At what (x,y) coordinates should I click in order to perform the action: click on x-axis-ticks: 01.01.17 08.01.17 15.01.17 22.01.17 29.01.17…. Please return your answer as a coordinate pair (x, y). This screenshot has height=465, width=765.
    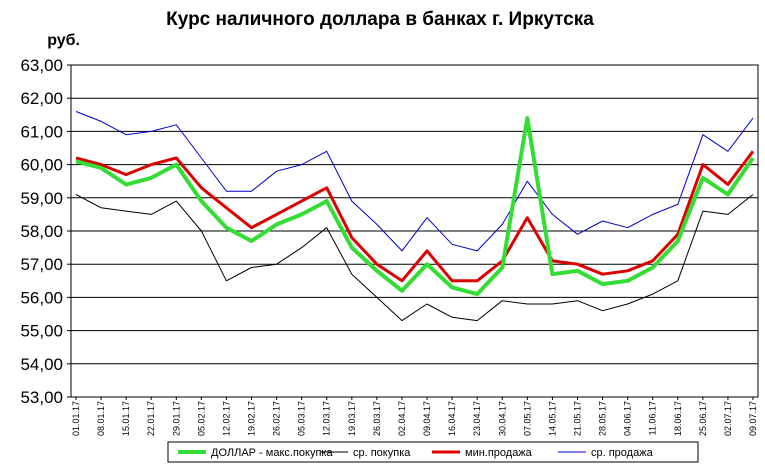
    Looking at the image, I should click on (414, 418).